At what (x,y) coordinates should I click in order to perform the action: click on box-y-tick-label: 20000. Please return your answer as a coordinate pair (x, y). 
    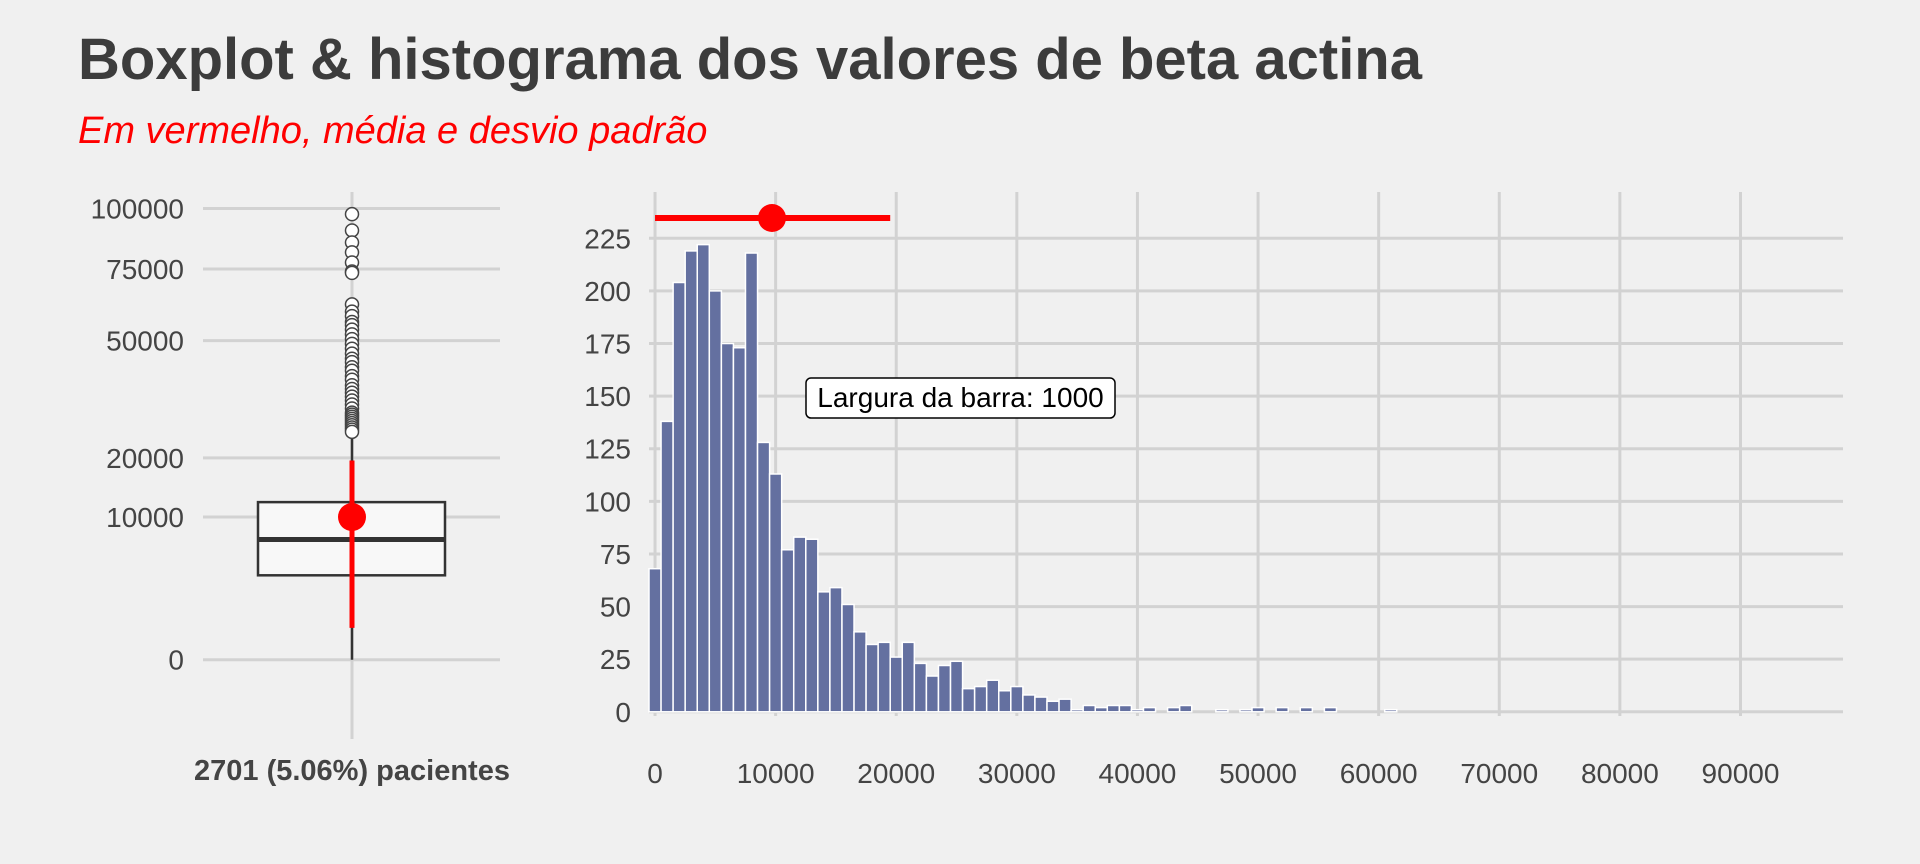
    Looking at the image, I should click on (145, 458).